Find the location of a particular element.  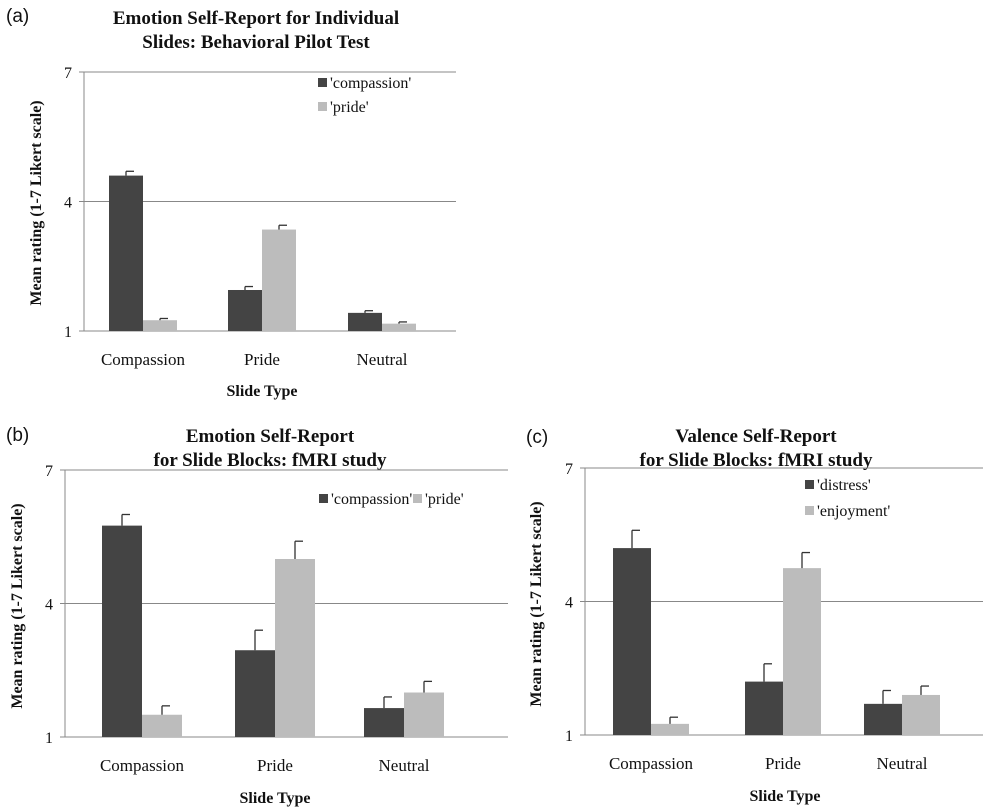

panel-letter: (a) is located at coordinates (17, 16).